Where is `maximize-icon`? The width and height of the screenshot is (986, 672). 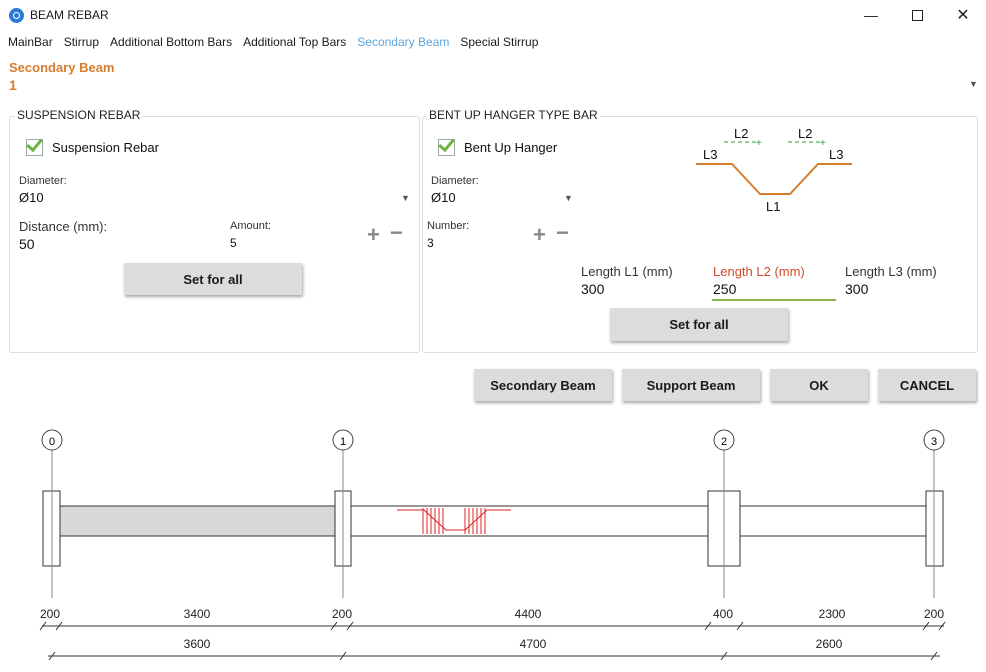 maximize-icon is located at coordinates (917, 15).